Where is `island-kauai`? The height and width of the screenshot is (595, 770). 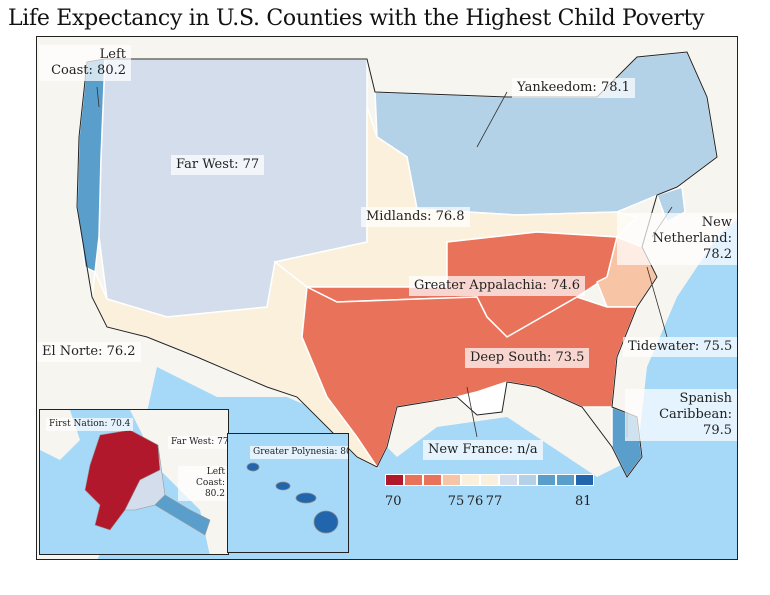 island-kauai is located at coordinates (253, 467).